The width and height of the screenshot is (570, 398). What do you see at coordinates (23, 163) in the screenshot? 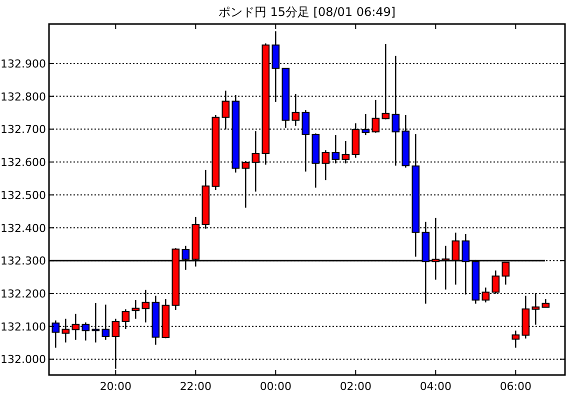
I see `y-tick-label: 132.600` at bounding box center [23, 163].